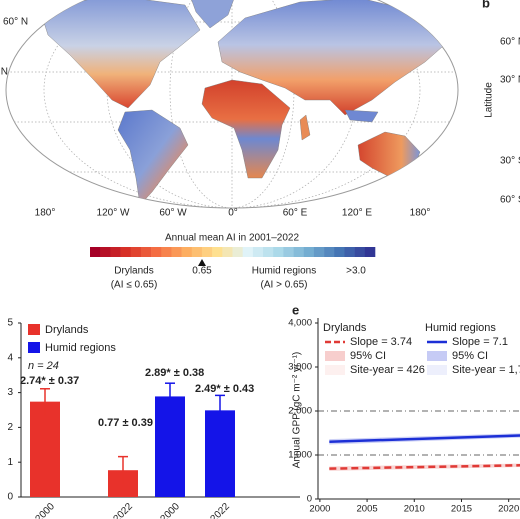  I want to click on lon-label: 120° E, so click(357, 213).